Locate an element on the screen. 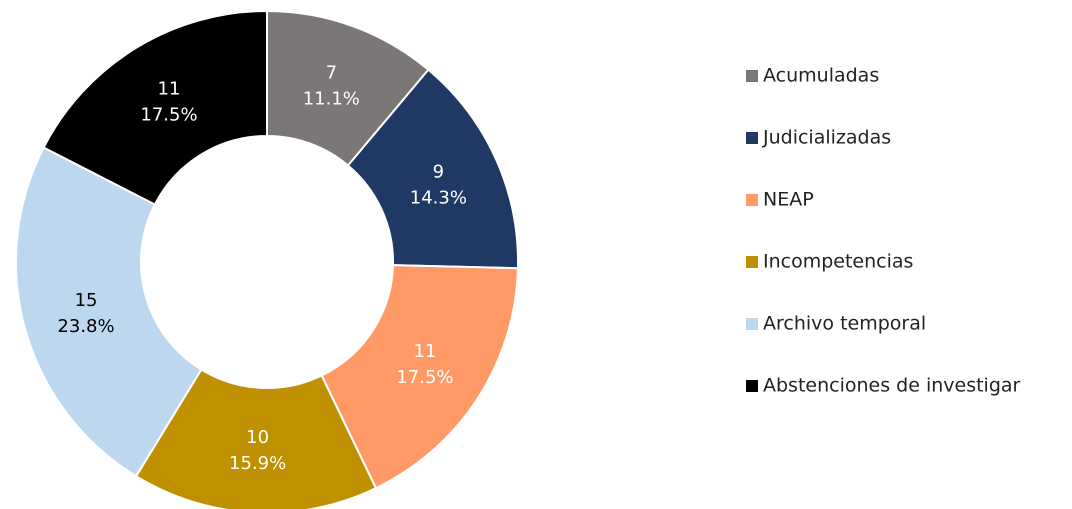  slice-value-label: 15 is located at coordinates (86, 300).